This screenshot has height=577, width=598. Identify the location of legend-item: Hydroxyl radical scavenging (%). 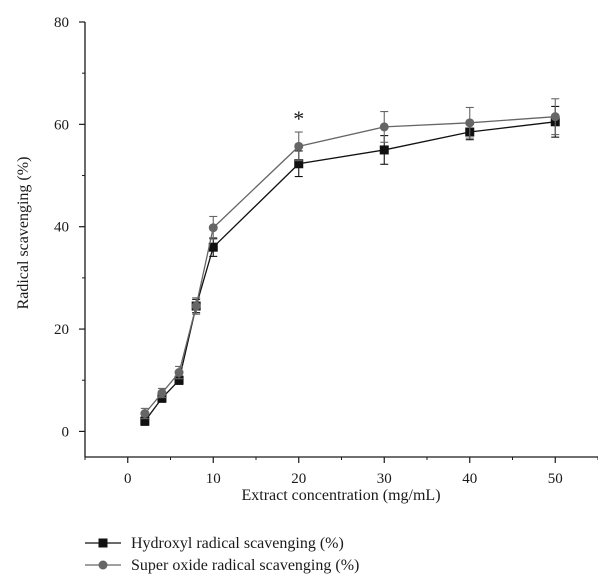
(214, 543).